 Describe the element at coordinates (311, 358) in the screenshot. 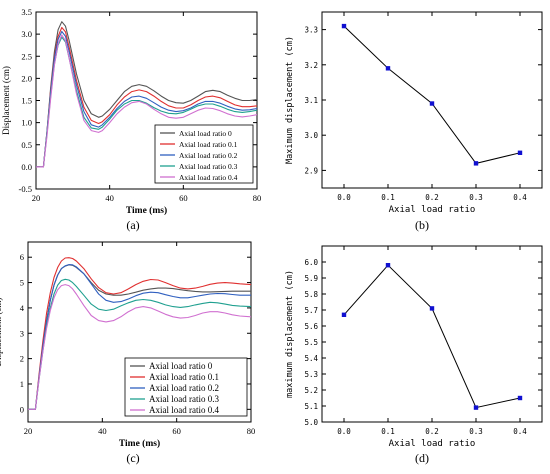

I see `y-tick-label: 5.4` at that location.